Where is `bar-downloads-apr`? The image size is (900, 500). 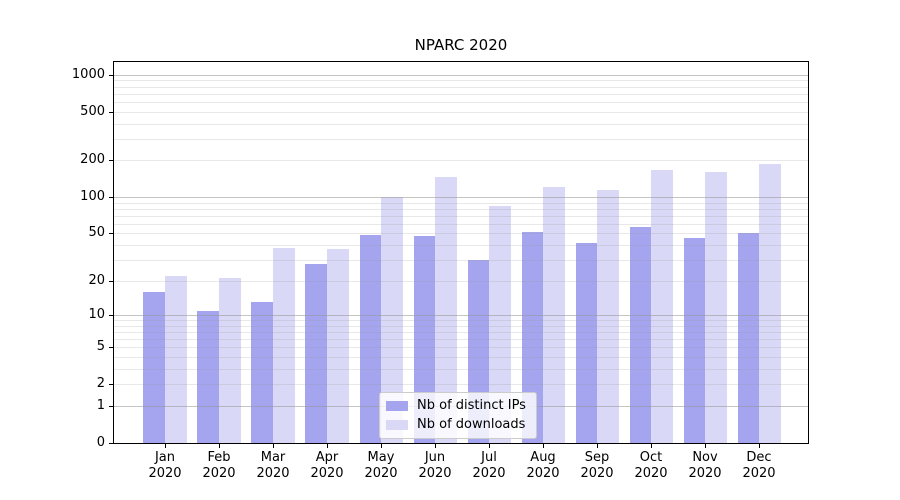
bar-downloads-apr is located at coordinates (338, 346).